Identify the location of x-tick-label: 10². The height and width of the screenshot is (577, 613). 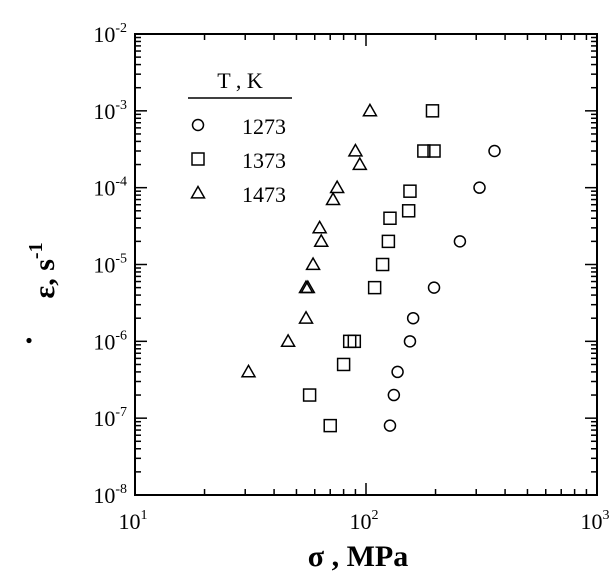
(364, 521).